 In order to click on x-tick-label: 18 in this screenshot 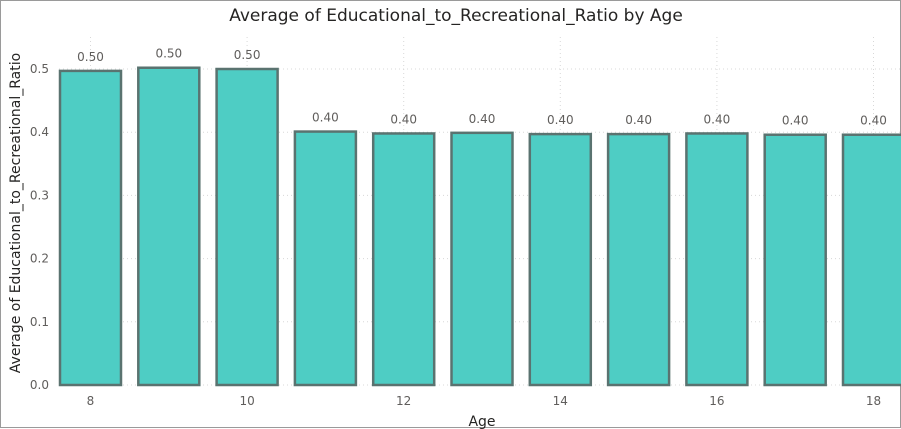, I will do `click(873, 401)`.